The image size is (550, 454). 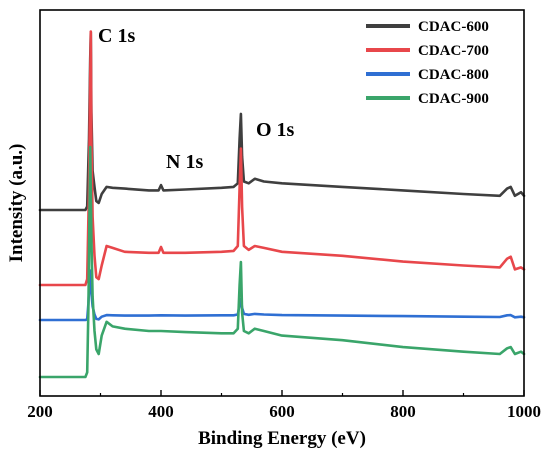 What do you see at coordinates (196, 99) in the screenshot?
I see `peak-annotations: C 1s N 1s O 1s` at bounding box center [196, 99].